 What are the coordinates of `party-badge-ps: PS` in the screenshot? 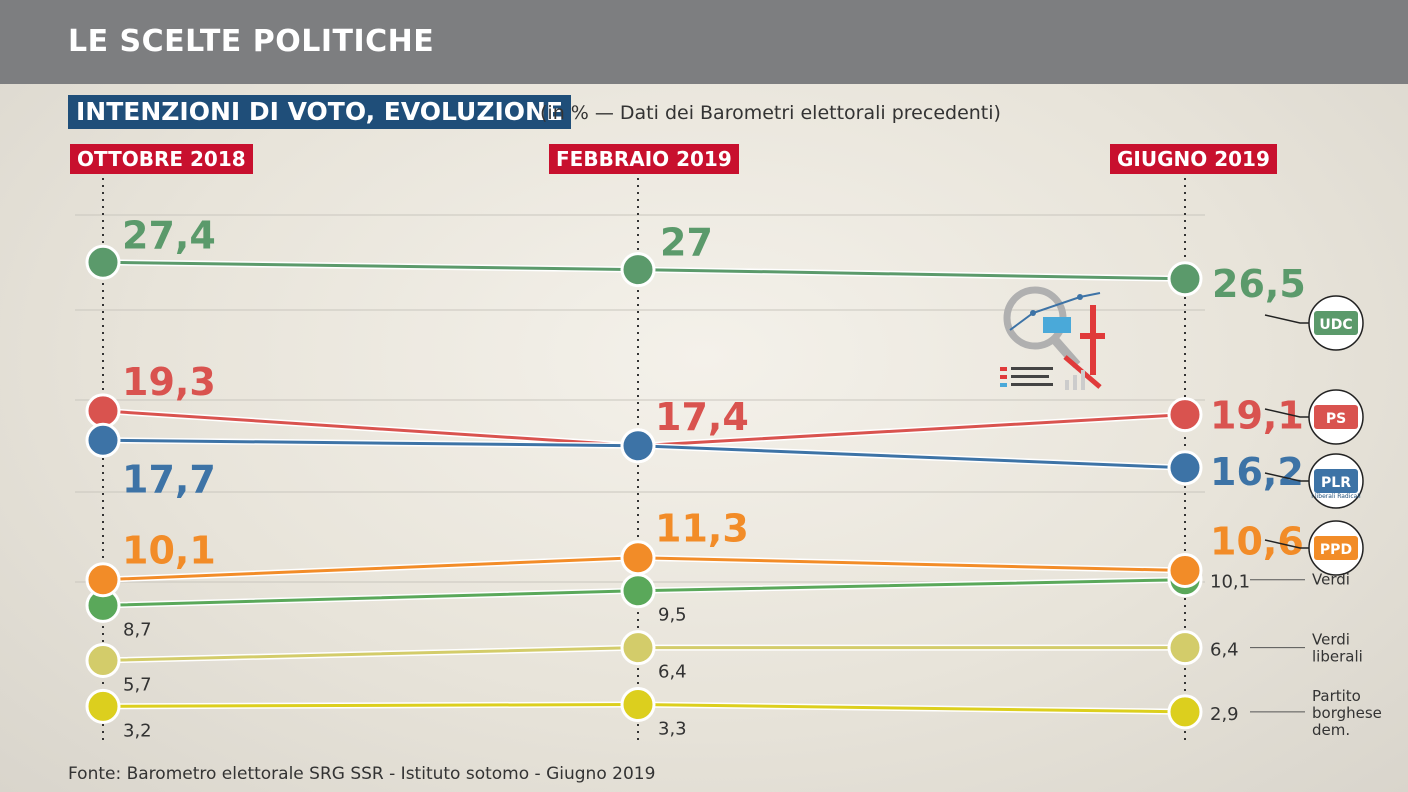 It's located at (1314, 417).